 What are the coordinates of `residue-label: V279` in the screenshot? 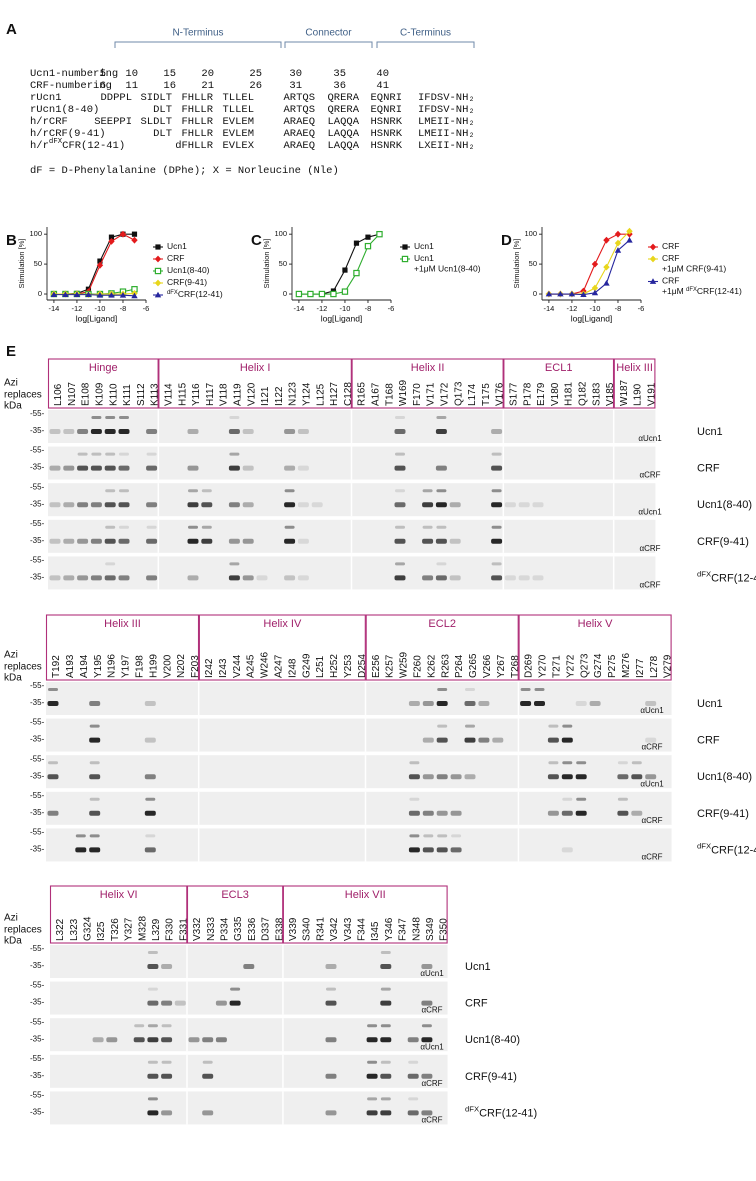 It's located at (668, 666).